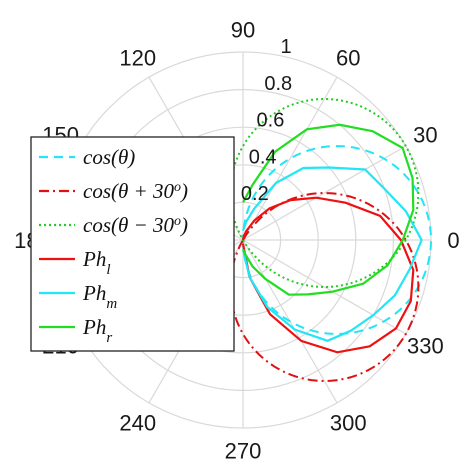 This screenshot has width=474, height=475. I want to click on radial-tick-0.6: 0.6, so click(271, 121).